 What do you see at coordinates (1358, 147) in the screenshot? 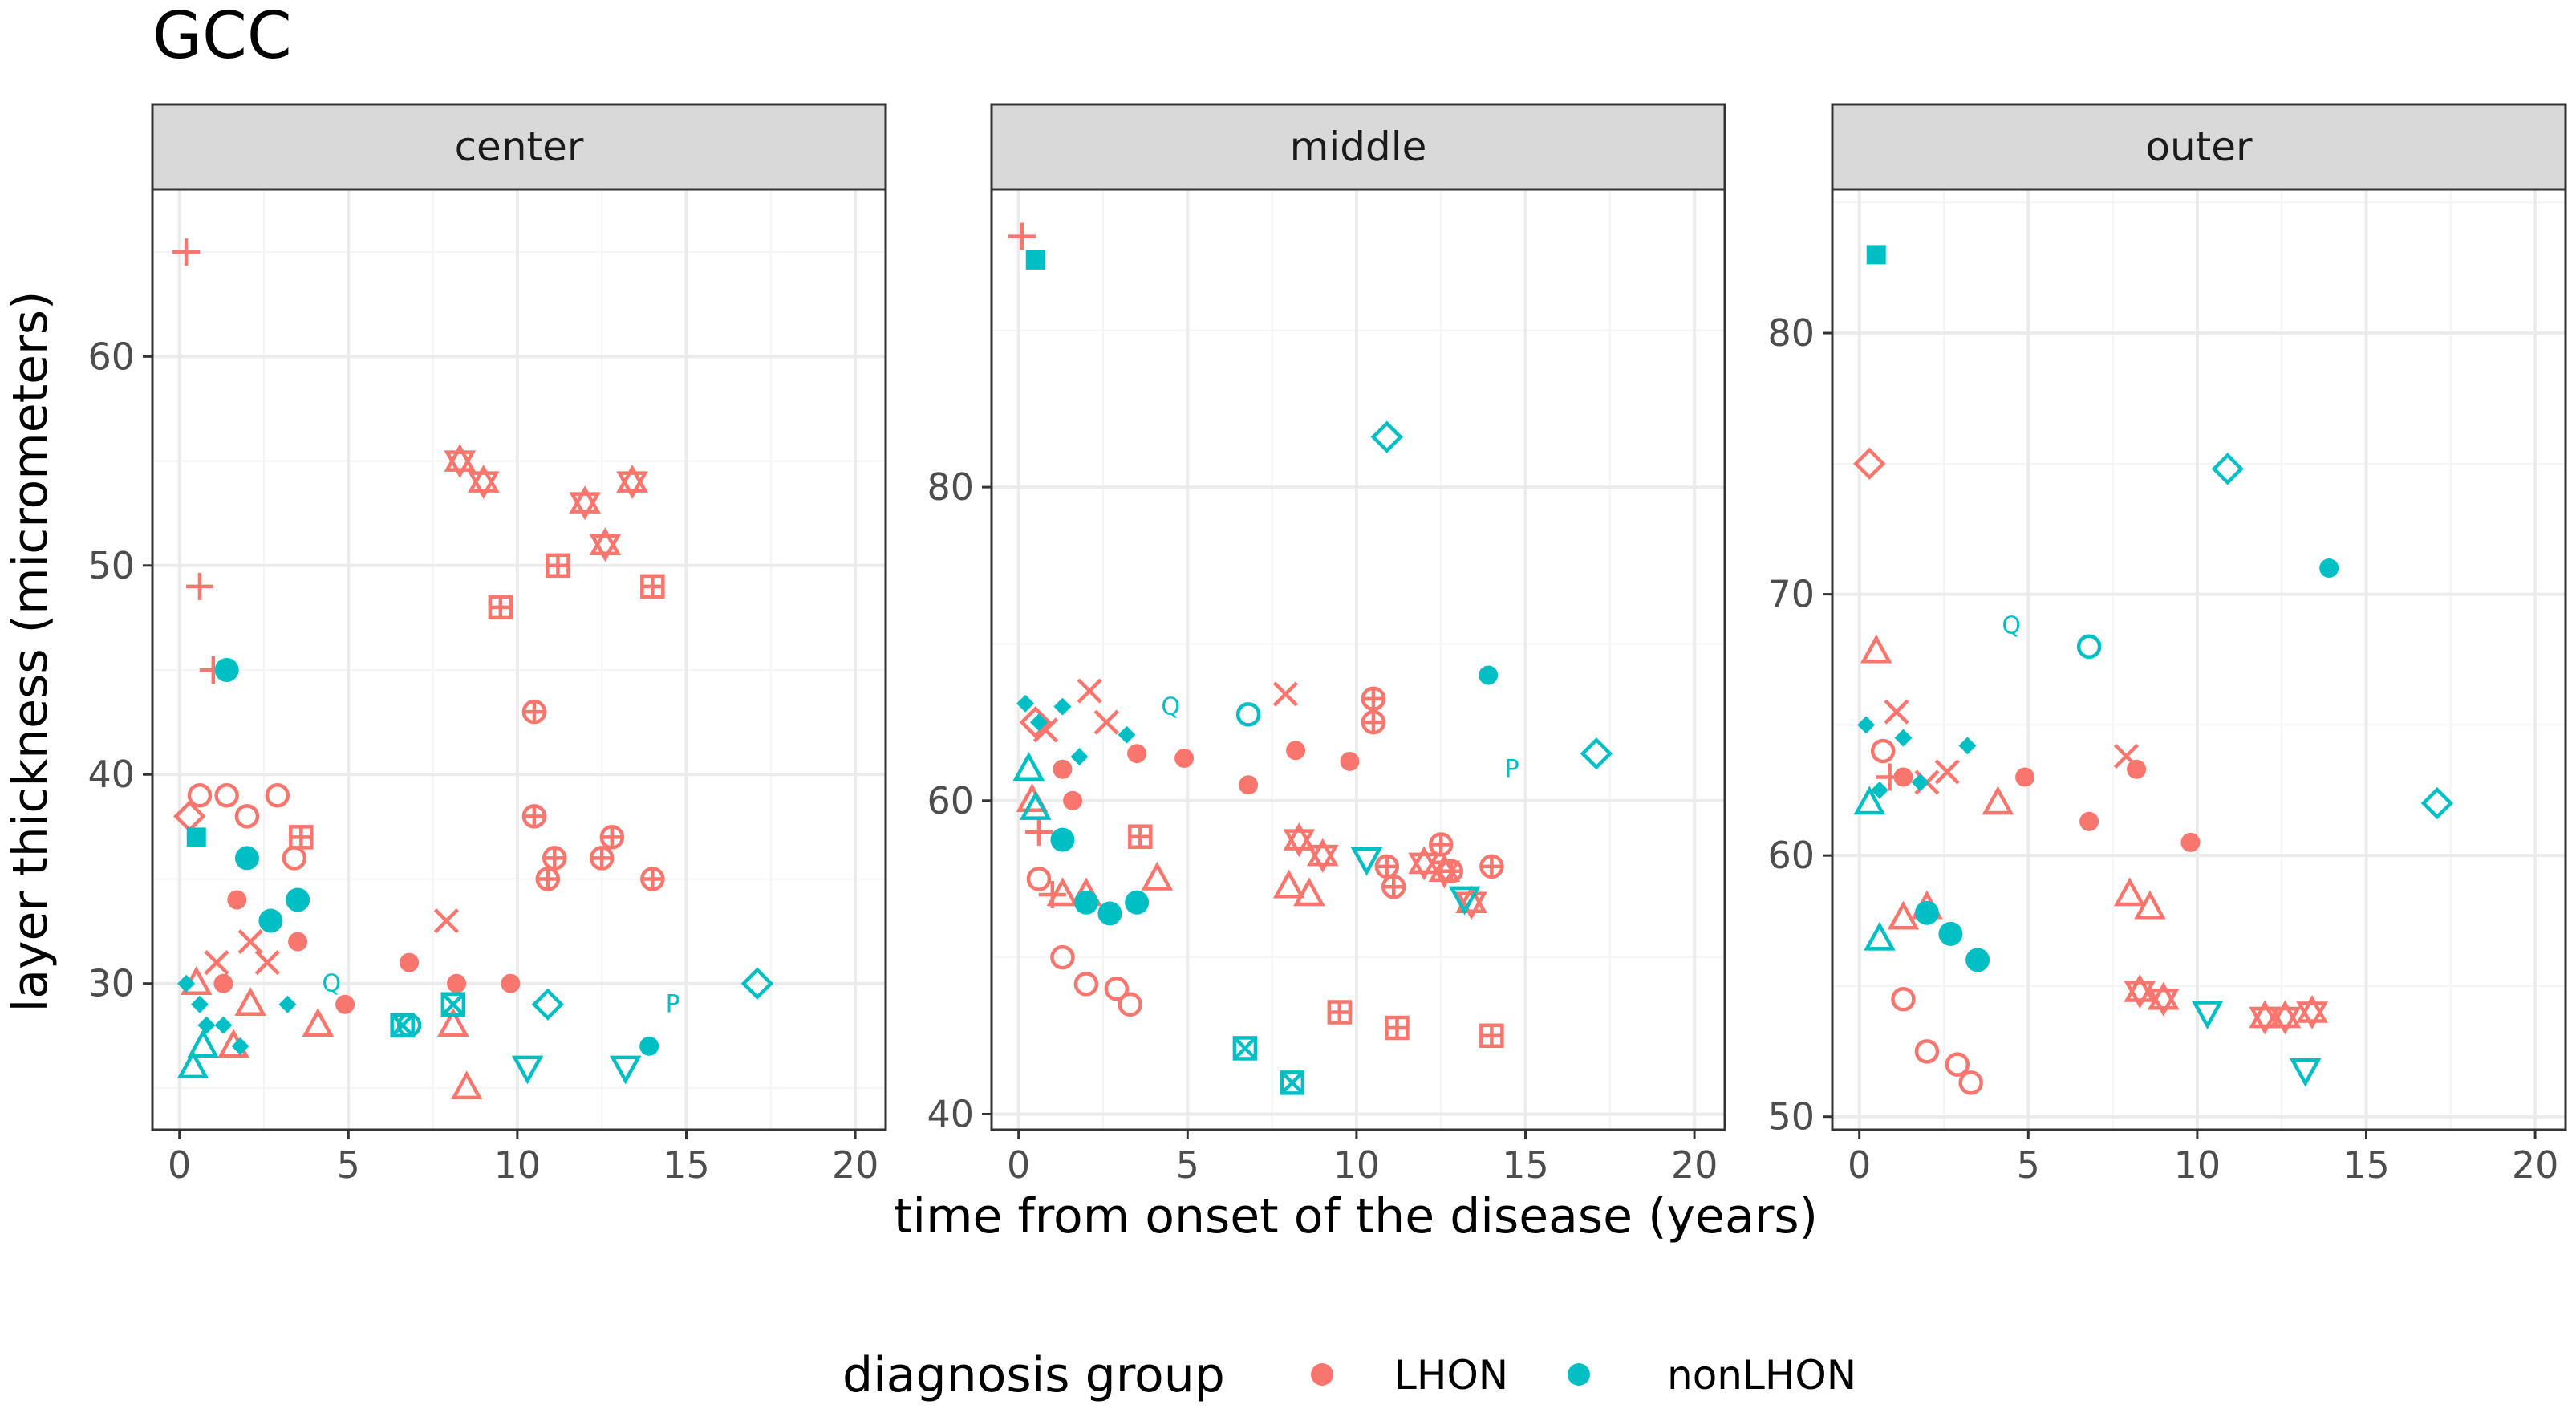
I see `panel-middle-strip` at bounding box center [1358, 147].